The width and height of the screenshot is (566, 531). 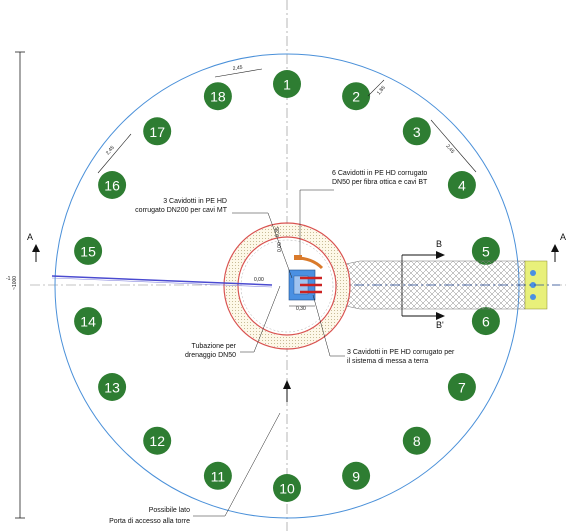 I want to click on pile-label-16: 16, so click(x=112, y=186).